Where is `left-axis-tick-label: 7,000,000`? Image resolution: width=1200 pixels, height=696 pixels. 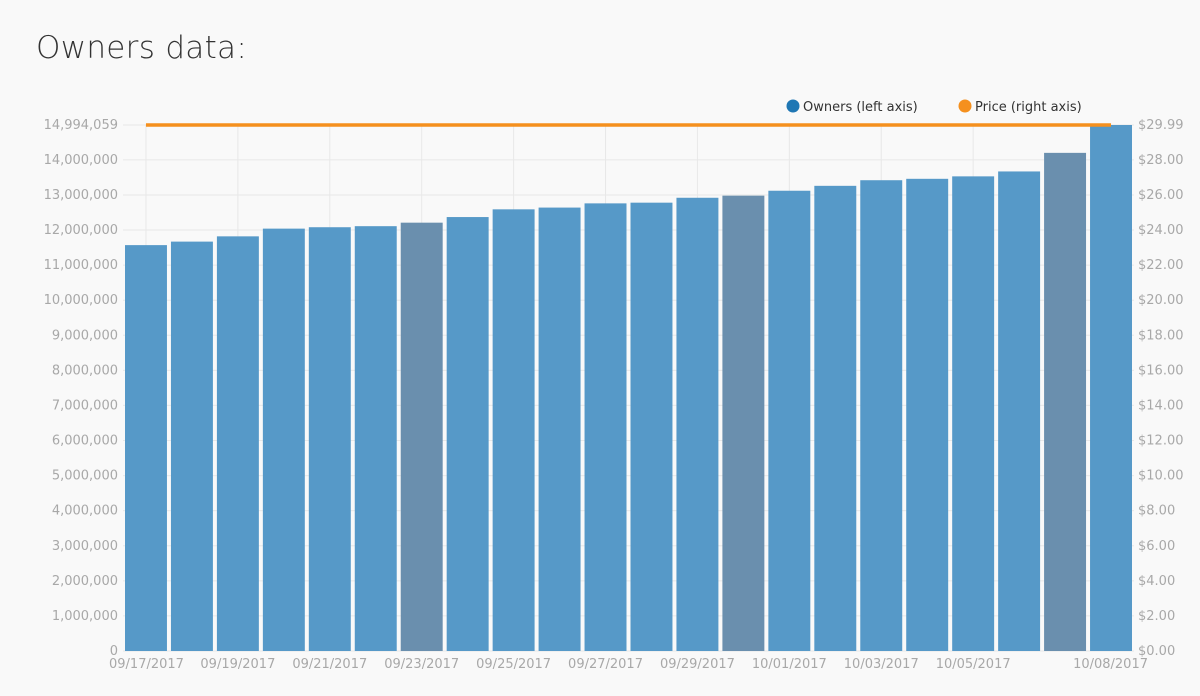
left-axis-tick-label: 7,000,000 is located at coordinates (85, 405).